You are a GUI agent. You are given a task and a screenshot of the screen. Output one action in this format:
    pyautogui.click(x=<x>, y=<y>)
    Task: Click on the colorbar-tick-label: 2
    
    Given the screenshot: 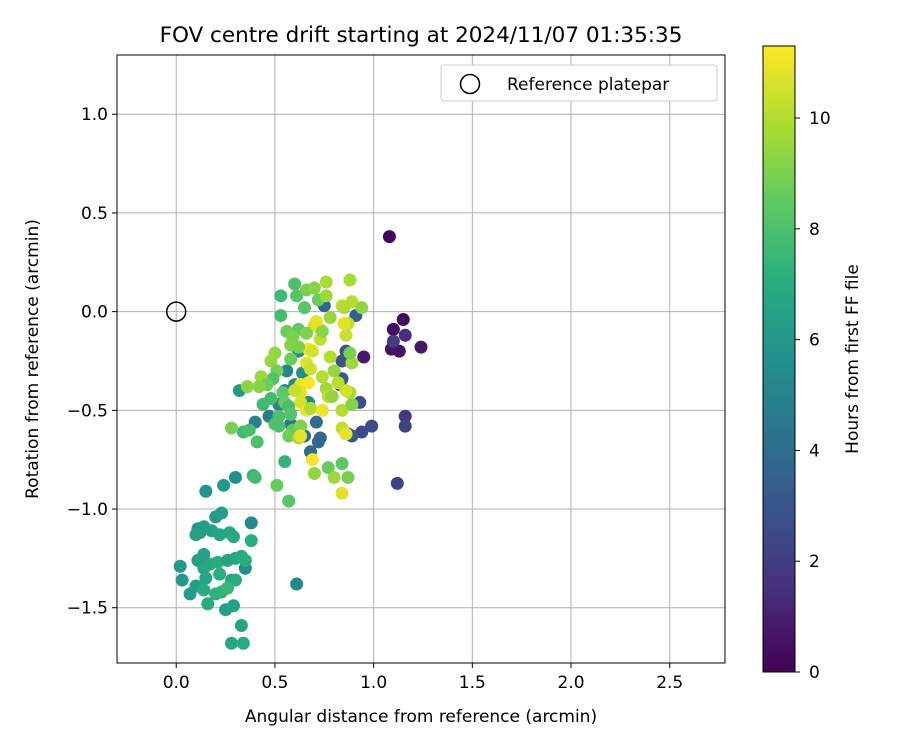 What is the action you would take?
    pyautogui.click(x=814, y=562)
    